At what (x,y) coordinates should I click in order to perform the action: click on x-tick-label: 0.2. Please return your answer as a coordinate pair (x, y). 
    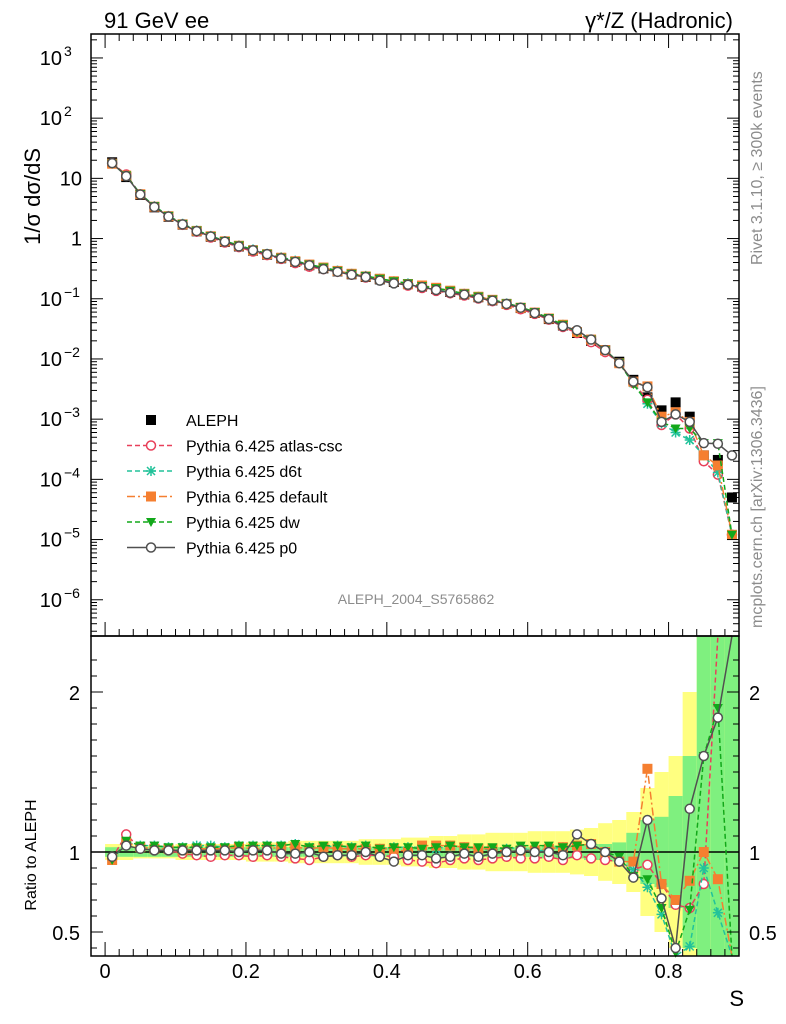
    Looking at the image, I should click on (246, 972).